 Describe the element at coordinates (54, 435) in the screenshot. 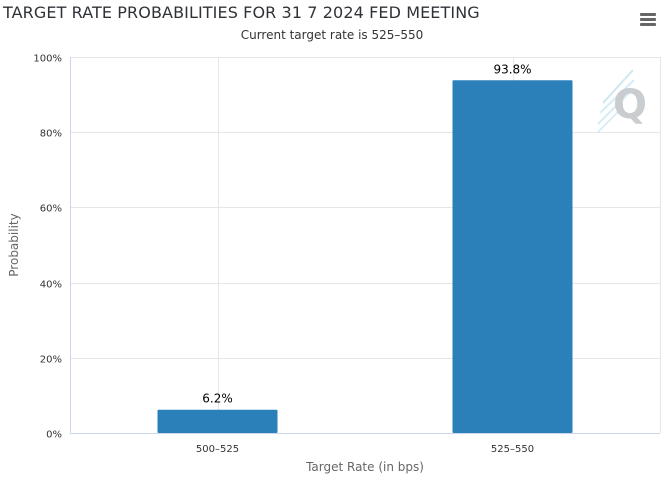

I see `y-tick-label: 0%` at that location.